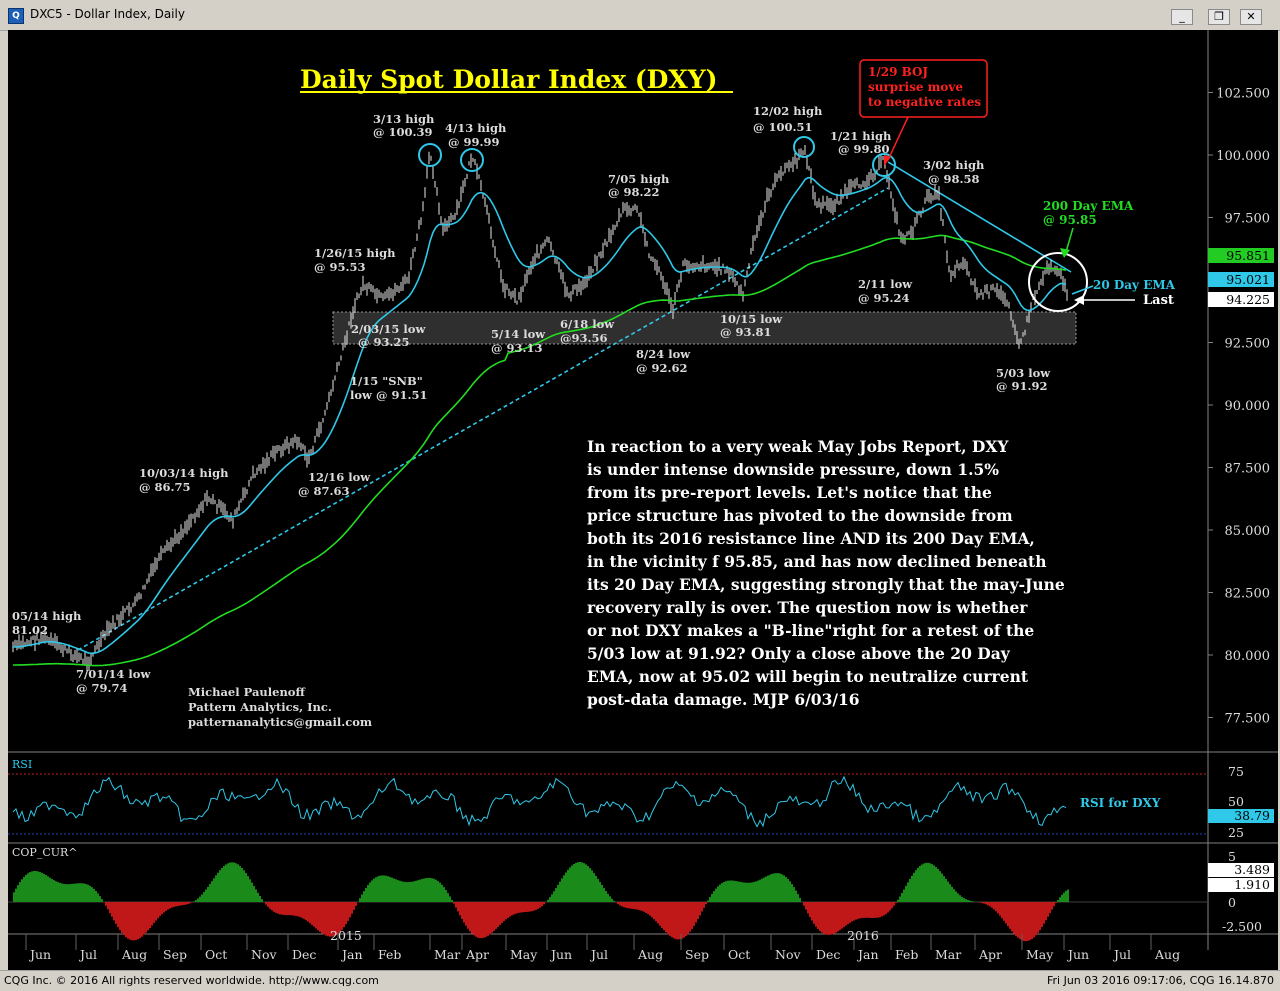  Describe the element at coordinates (45, 852) in the screenshot. I see `cop-panel-label: COP_CUR^` at that location.